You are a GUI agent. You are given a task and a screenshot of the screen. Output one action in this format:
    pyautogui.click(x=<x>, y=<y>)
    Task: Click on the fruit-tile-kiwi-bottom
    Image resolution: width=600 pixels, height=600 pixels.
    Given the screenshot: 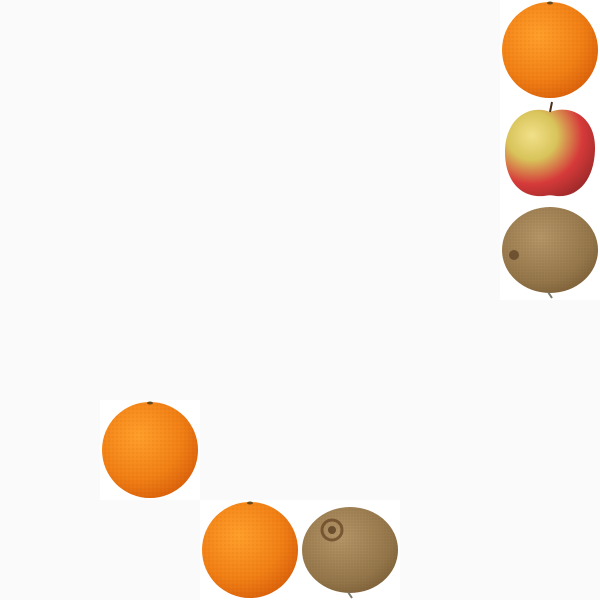 What is the action you would take?
    pyautogui.click(x=350, y=550)
    